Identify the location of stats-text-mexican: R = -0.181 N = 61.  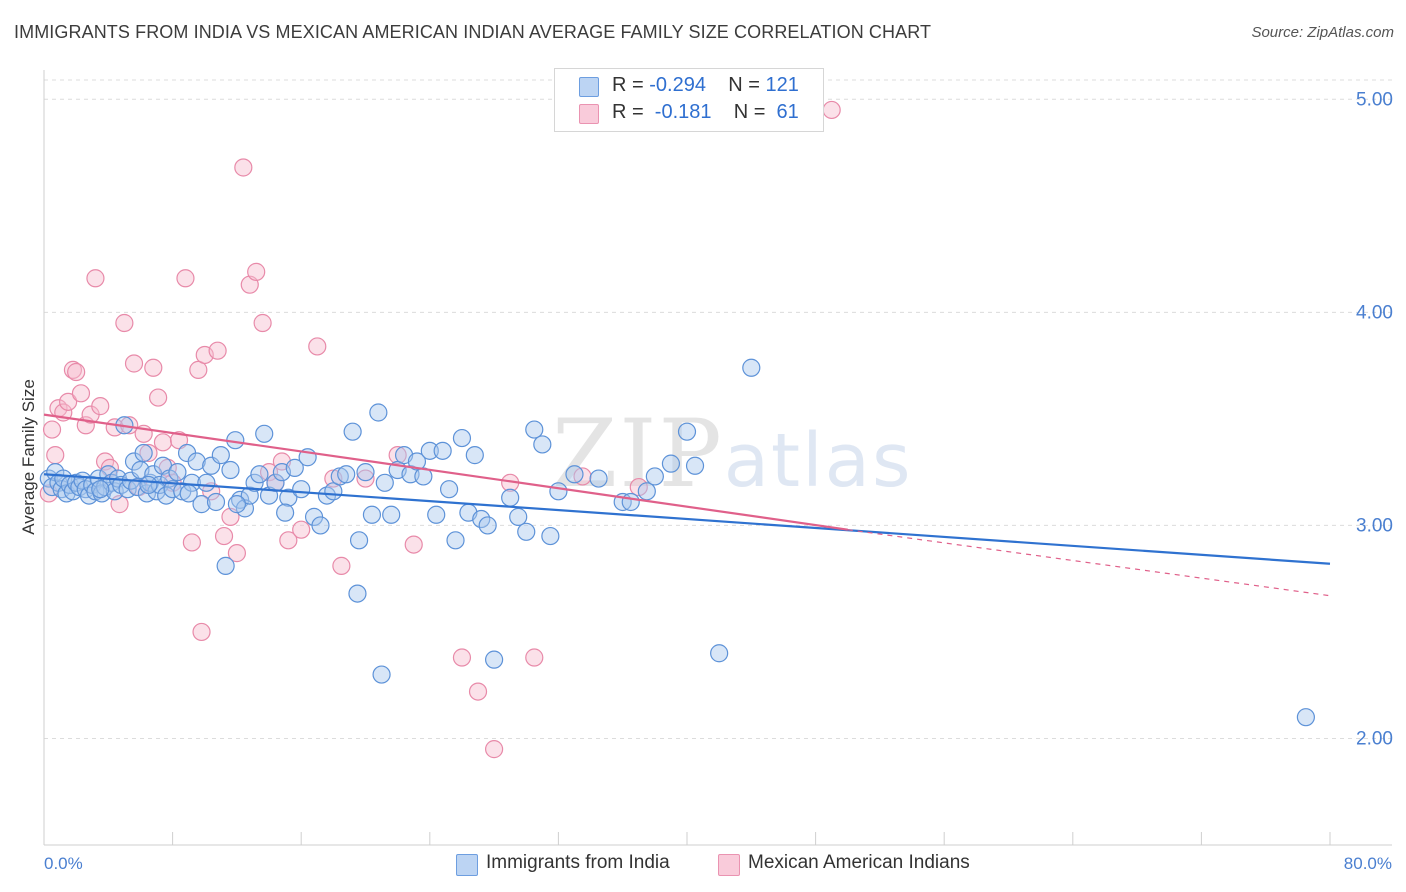
(705, 112).